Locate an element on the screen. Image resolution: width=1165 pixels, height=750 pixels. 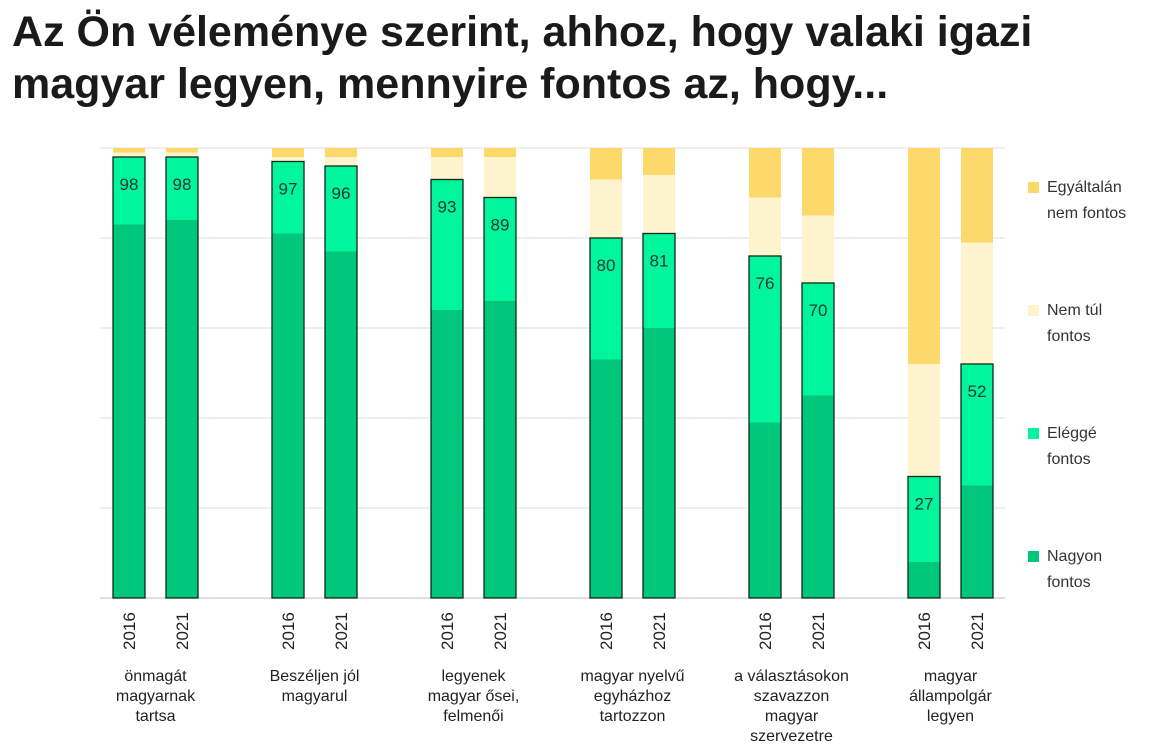
legend-label: Egyáltalán is located at coordinates (1084, 187).